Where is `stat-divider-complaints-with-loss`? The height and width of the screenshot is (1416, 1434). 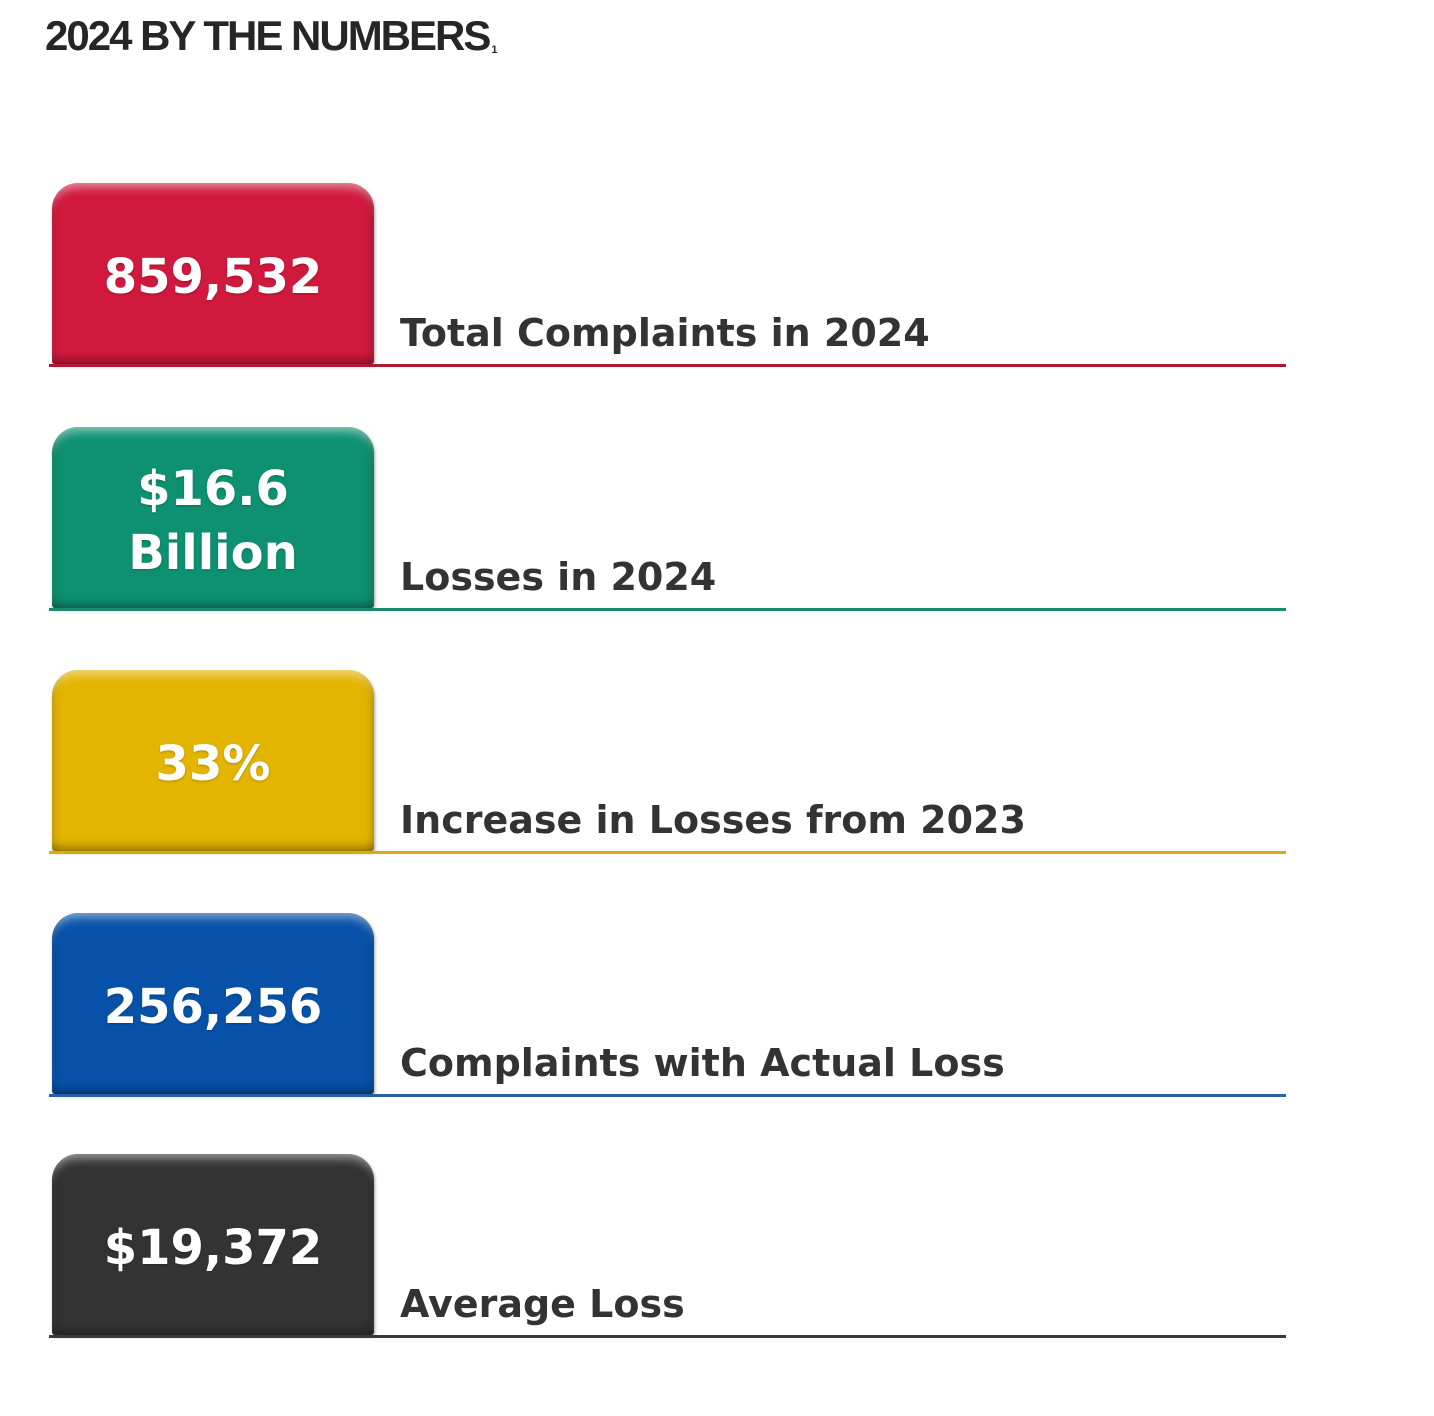 stat-divider-complaints-with-loss is located at coordinates (667, 1095).